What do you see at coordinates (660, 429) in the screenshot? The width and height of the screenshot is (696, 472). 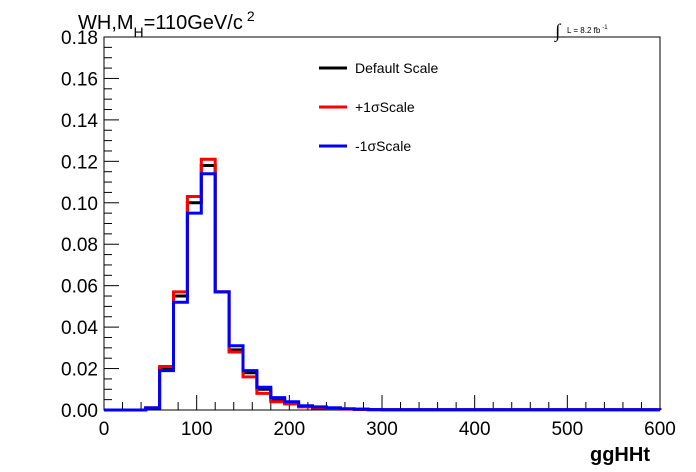 I see `x-tick-label: 600` at bounding box center [660, 429].